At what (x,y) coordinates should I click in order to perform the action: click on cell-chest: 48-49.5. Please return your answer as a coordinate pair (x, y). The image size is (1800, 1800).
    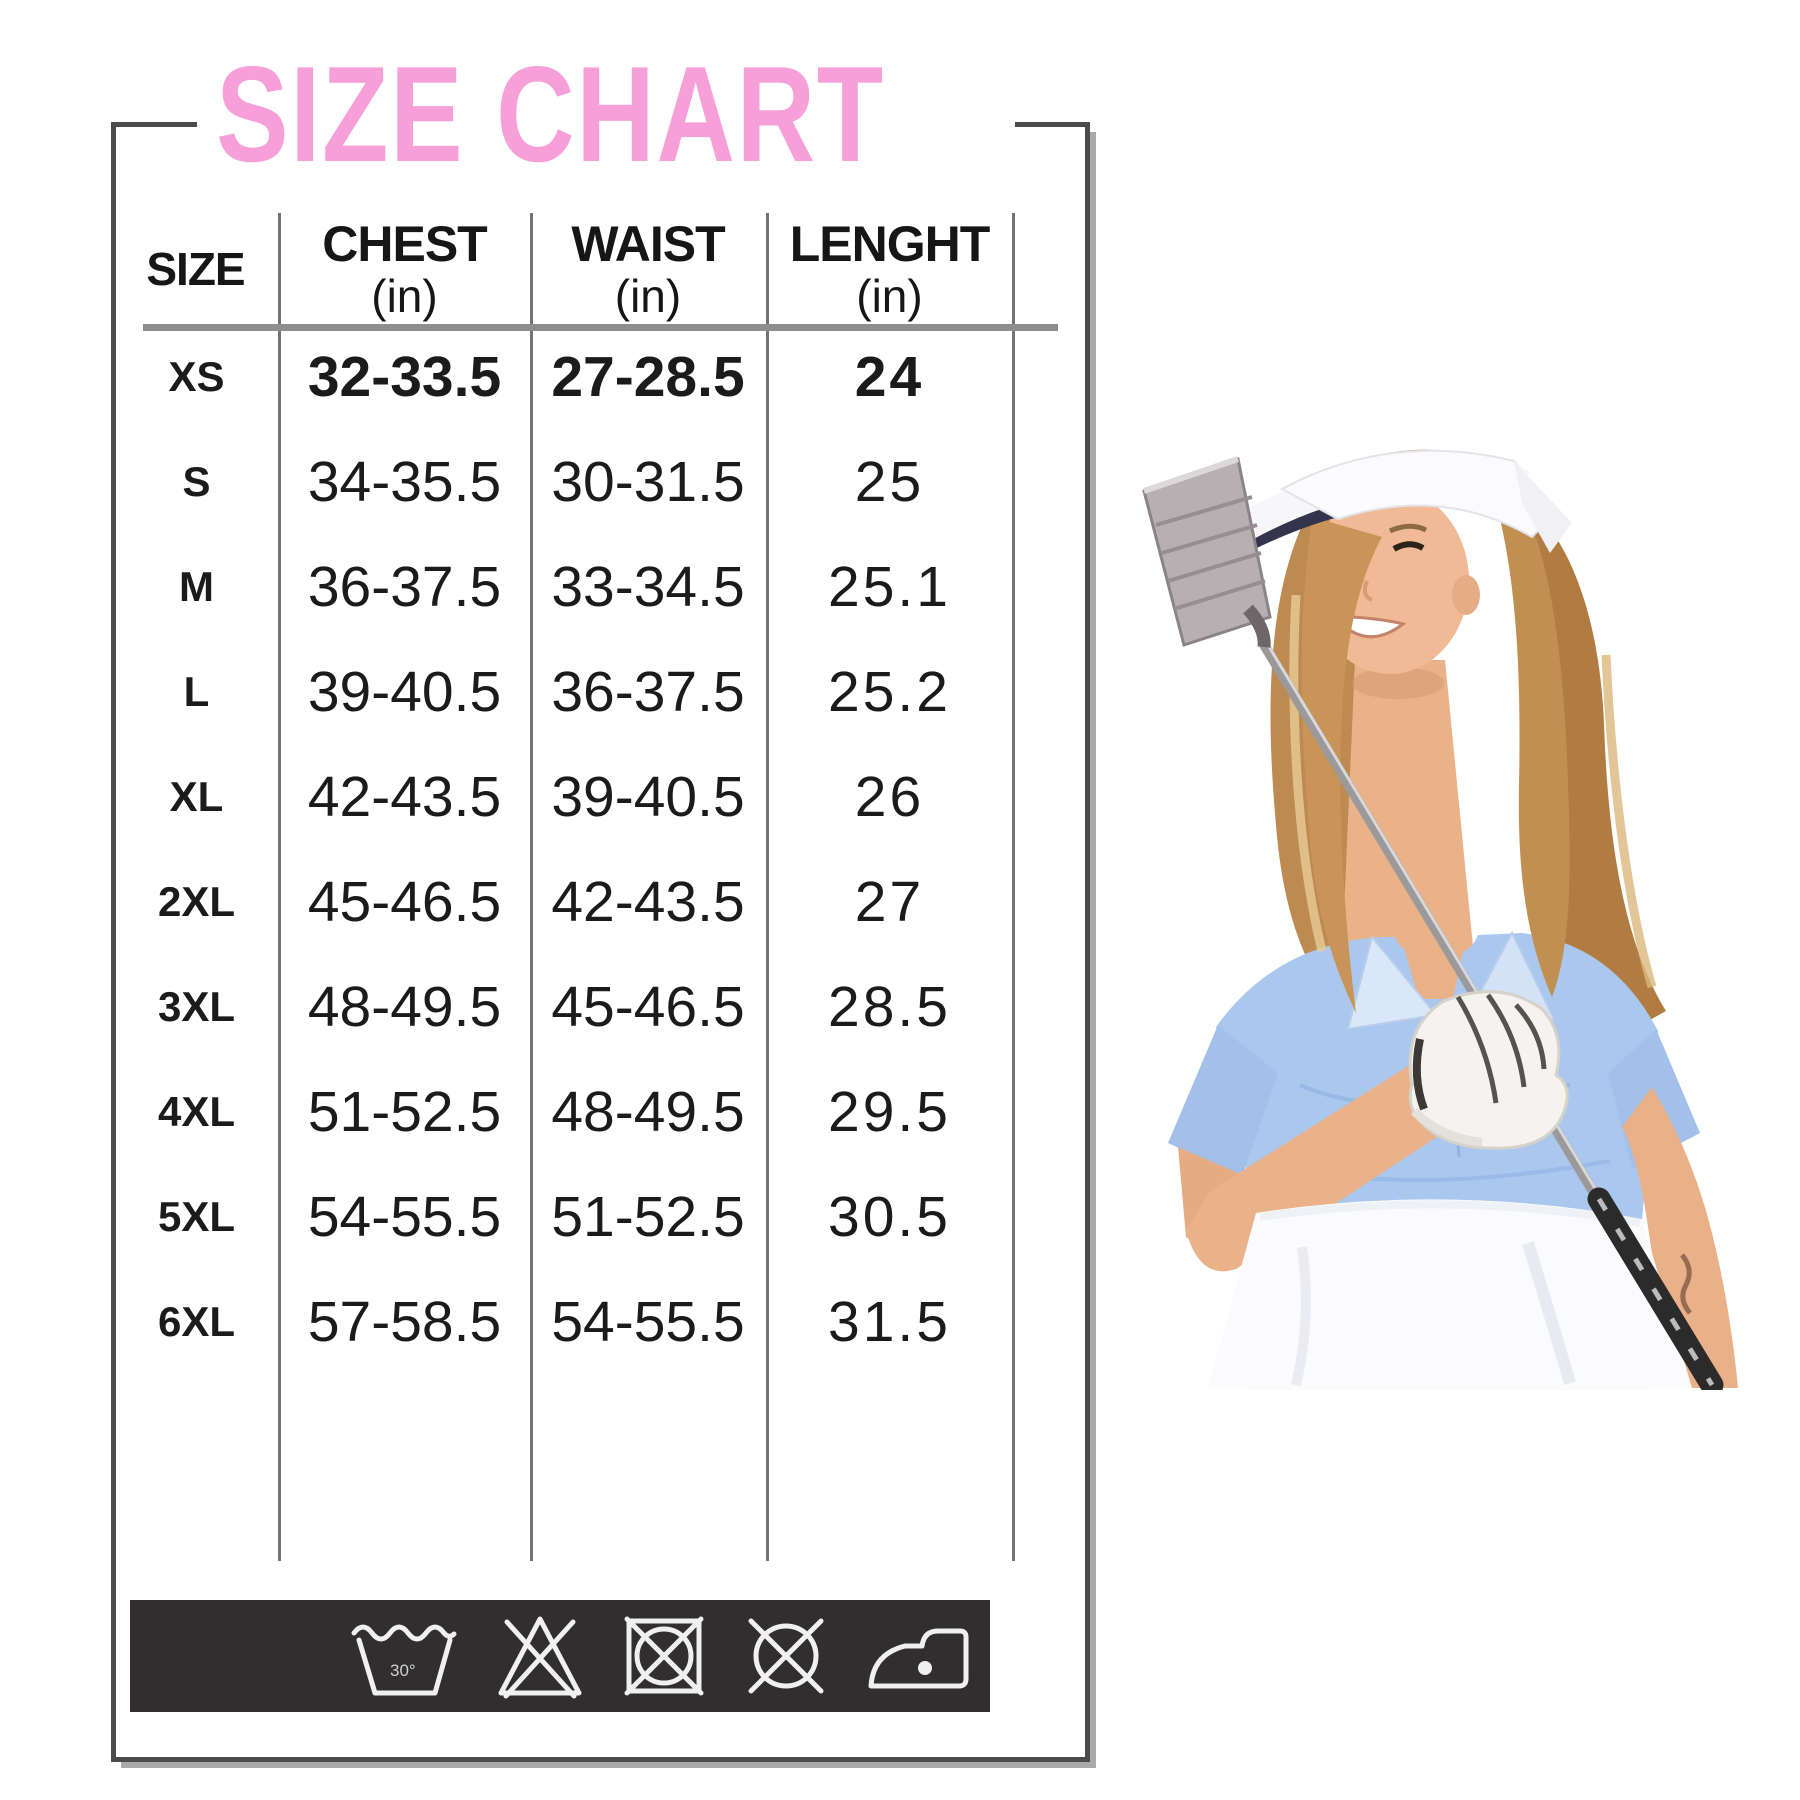
    Looking at the image, I should click on (404, 1007).